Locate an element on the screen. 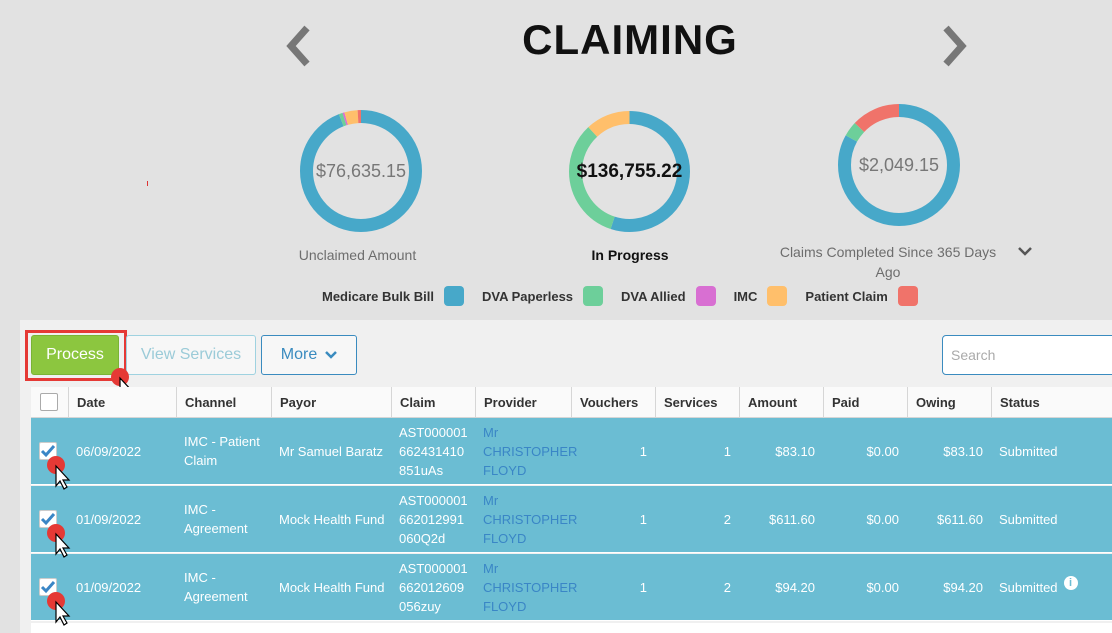  legend-label: DVA Allied is located at coordinates (653, 296).